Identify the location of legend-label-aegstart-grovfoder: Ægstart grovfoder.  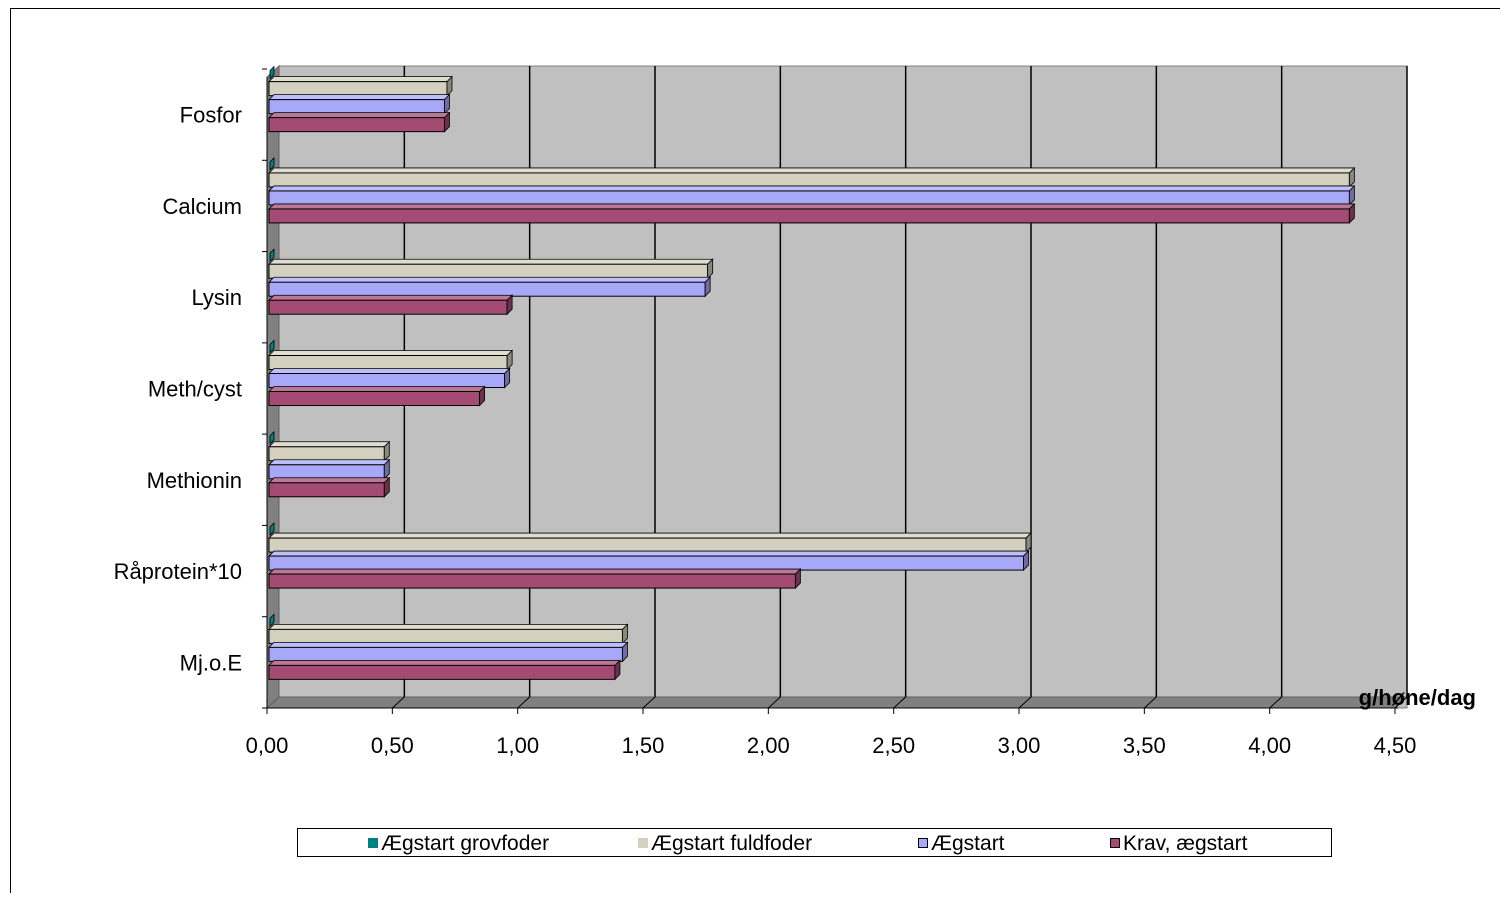
(465, 843).